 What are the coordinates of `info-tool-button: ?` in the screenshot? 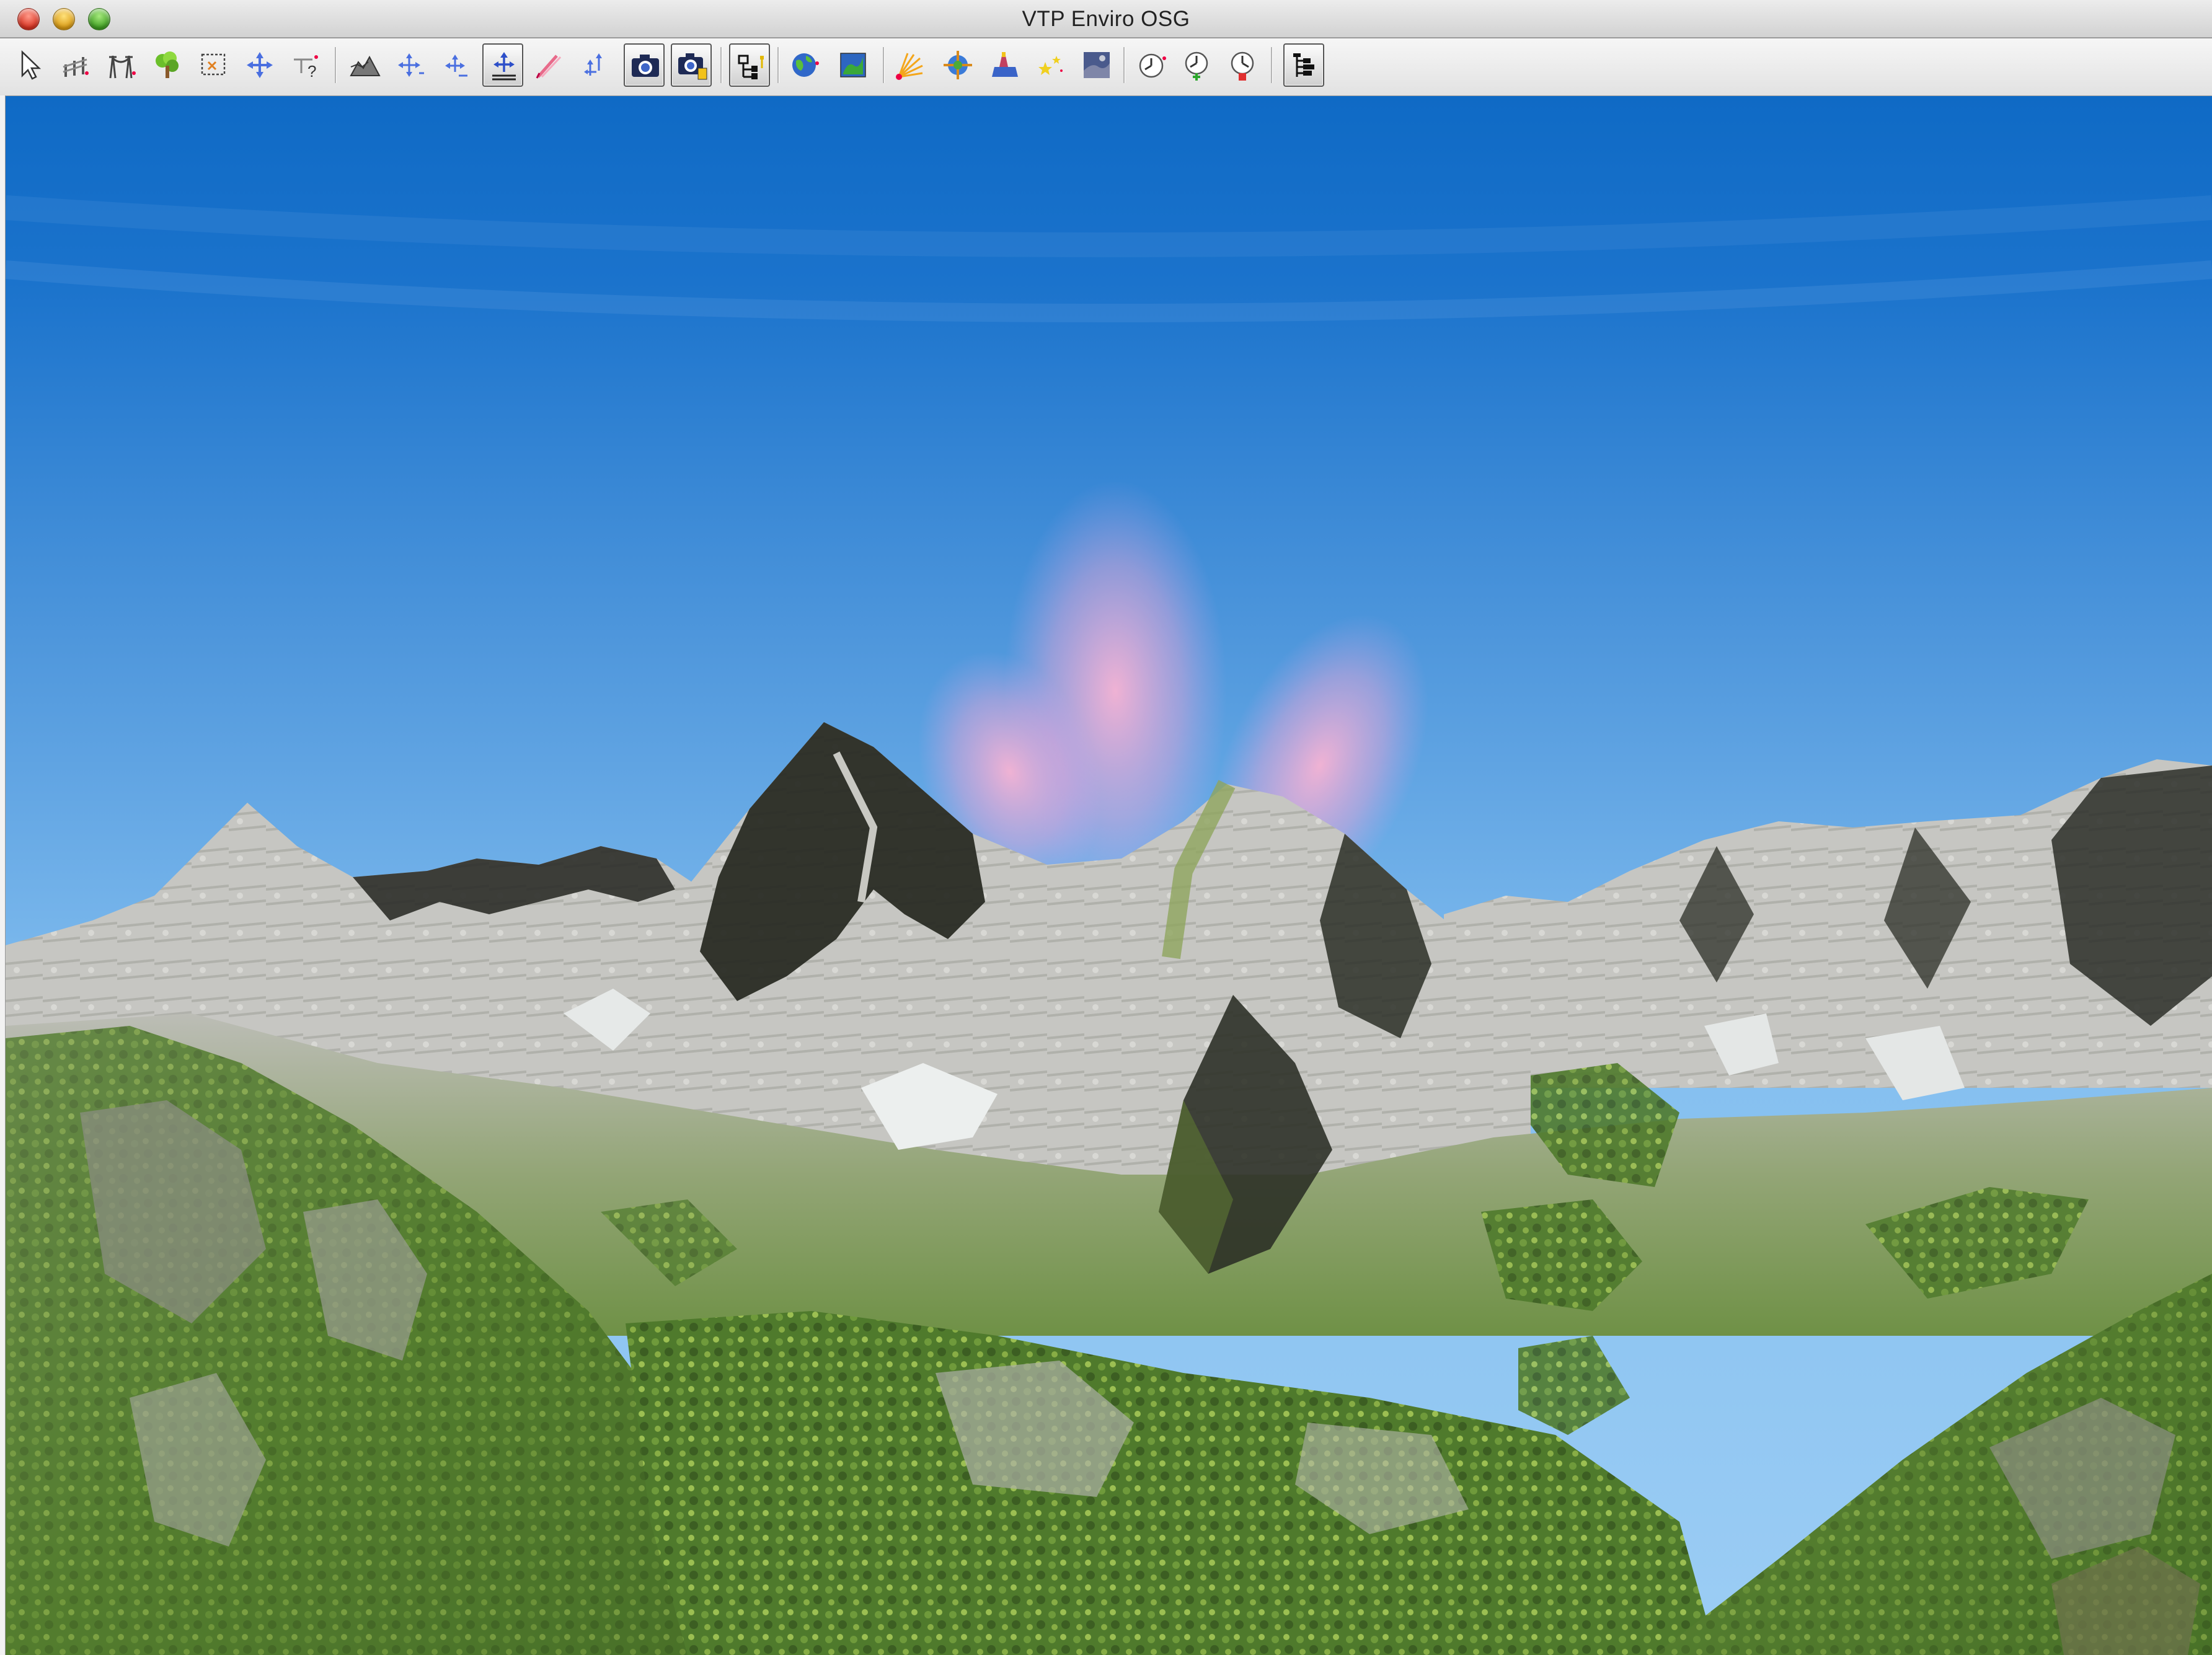 It's located at (305, 65).